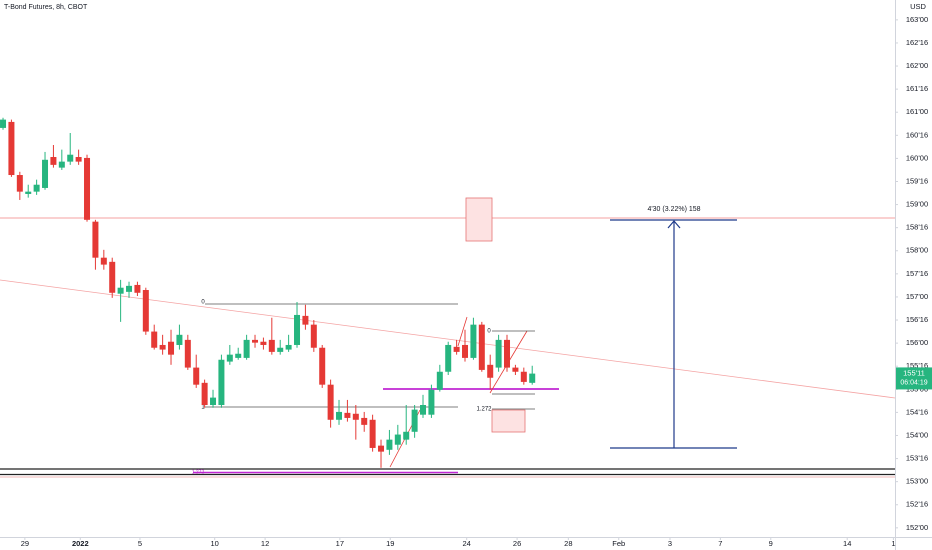 This screenshot has width=932, height=550. I want to click on x-tick-label: 1, so click(893, 543).